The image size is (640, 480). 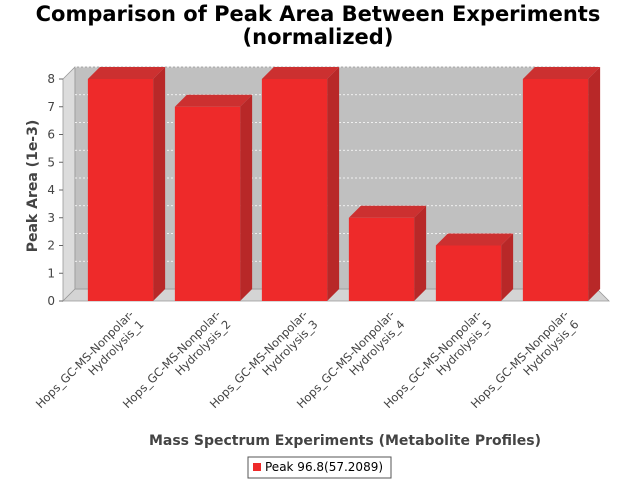 What do you see at coordinates (69, 184) in the screenshot?
I see `plot-left-wall` at bounding box center [69, 184].